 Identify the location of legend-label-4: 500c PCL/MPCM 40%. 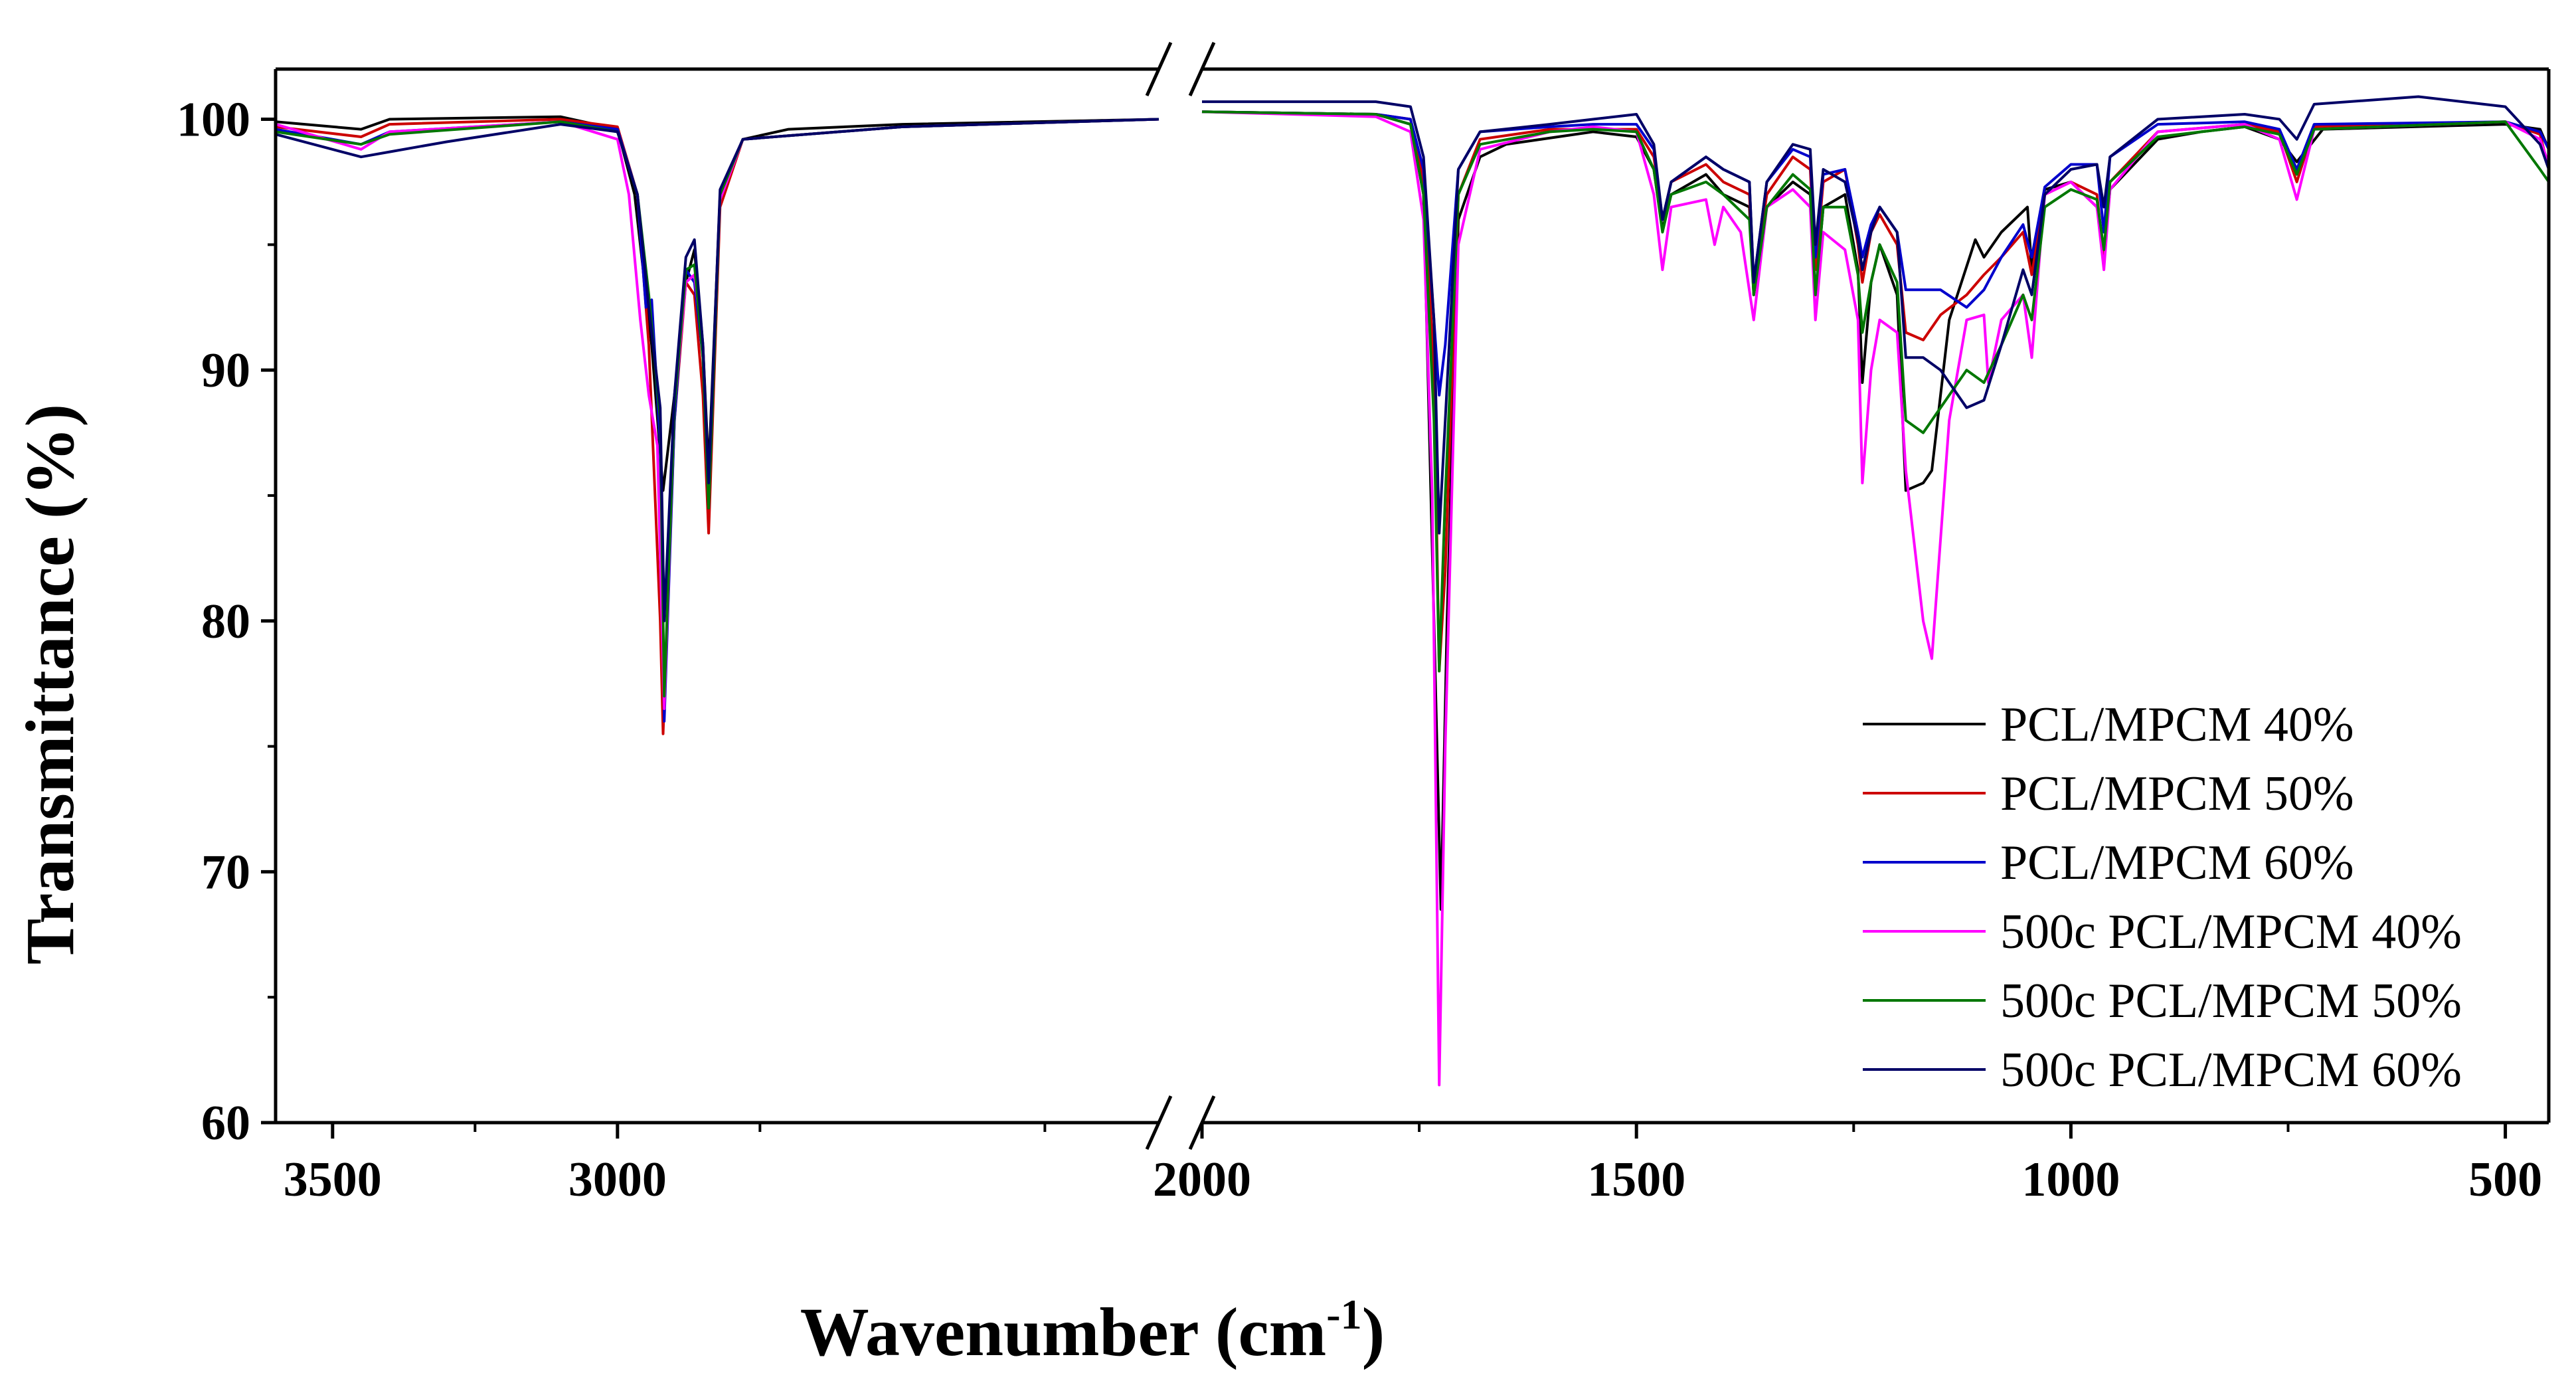
(2231, 932).